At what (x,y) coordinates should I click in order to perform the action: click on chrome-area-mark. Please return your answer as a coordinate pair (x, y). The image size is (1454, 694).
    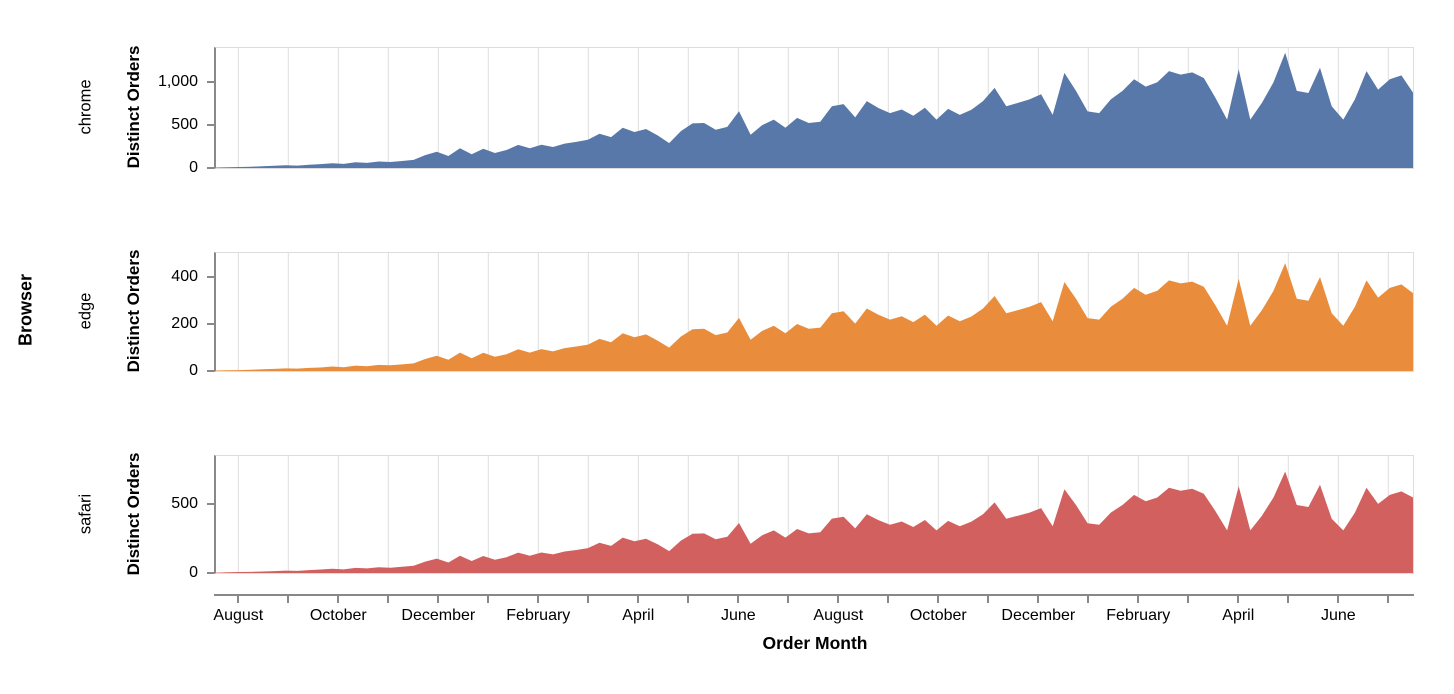
    Looking at the image, I should click on (814, 108).